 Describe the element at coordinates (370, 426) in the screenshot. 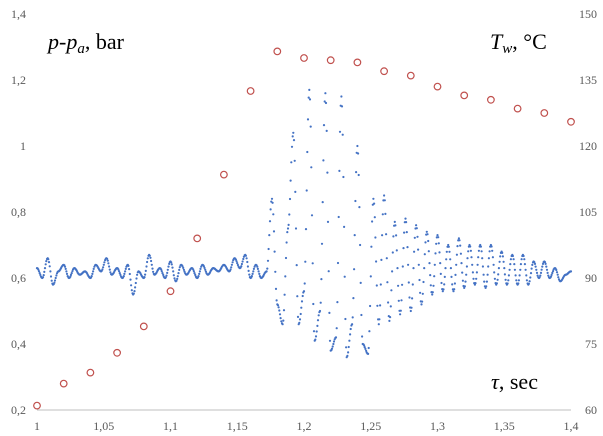

I see `x-tick-label: 1,25` at that location.